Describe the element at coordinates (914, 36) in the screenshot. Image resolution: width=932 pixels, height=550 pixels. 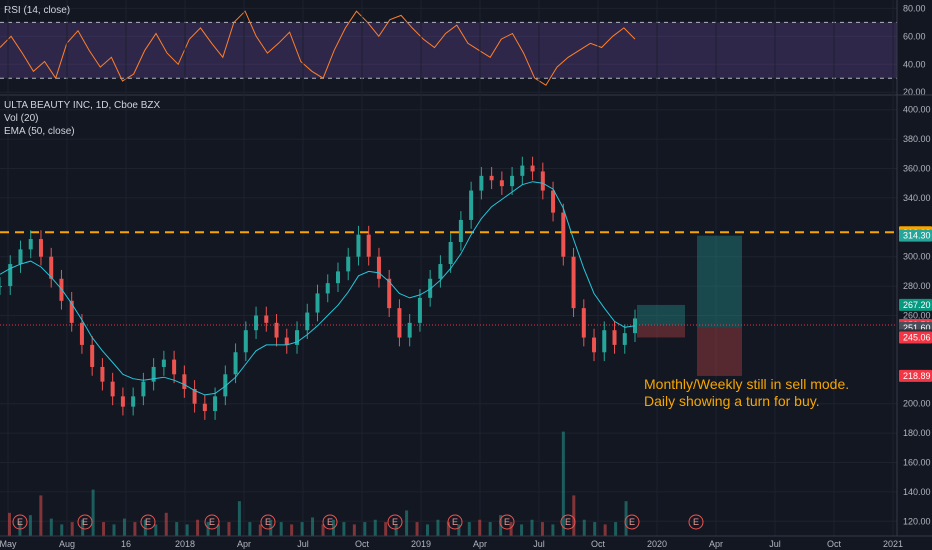
I see `rsi-tick-label: 60.00` at that location.